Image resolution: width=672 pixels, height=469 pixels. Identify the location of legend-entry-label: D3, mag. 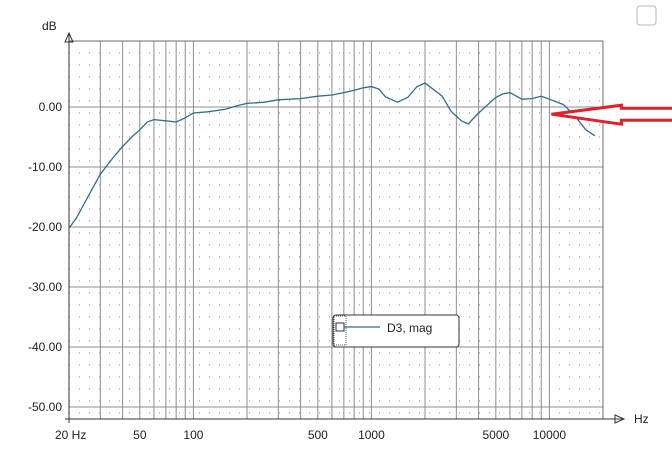
(409, 328).